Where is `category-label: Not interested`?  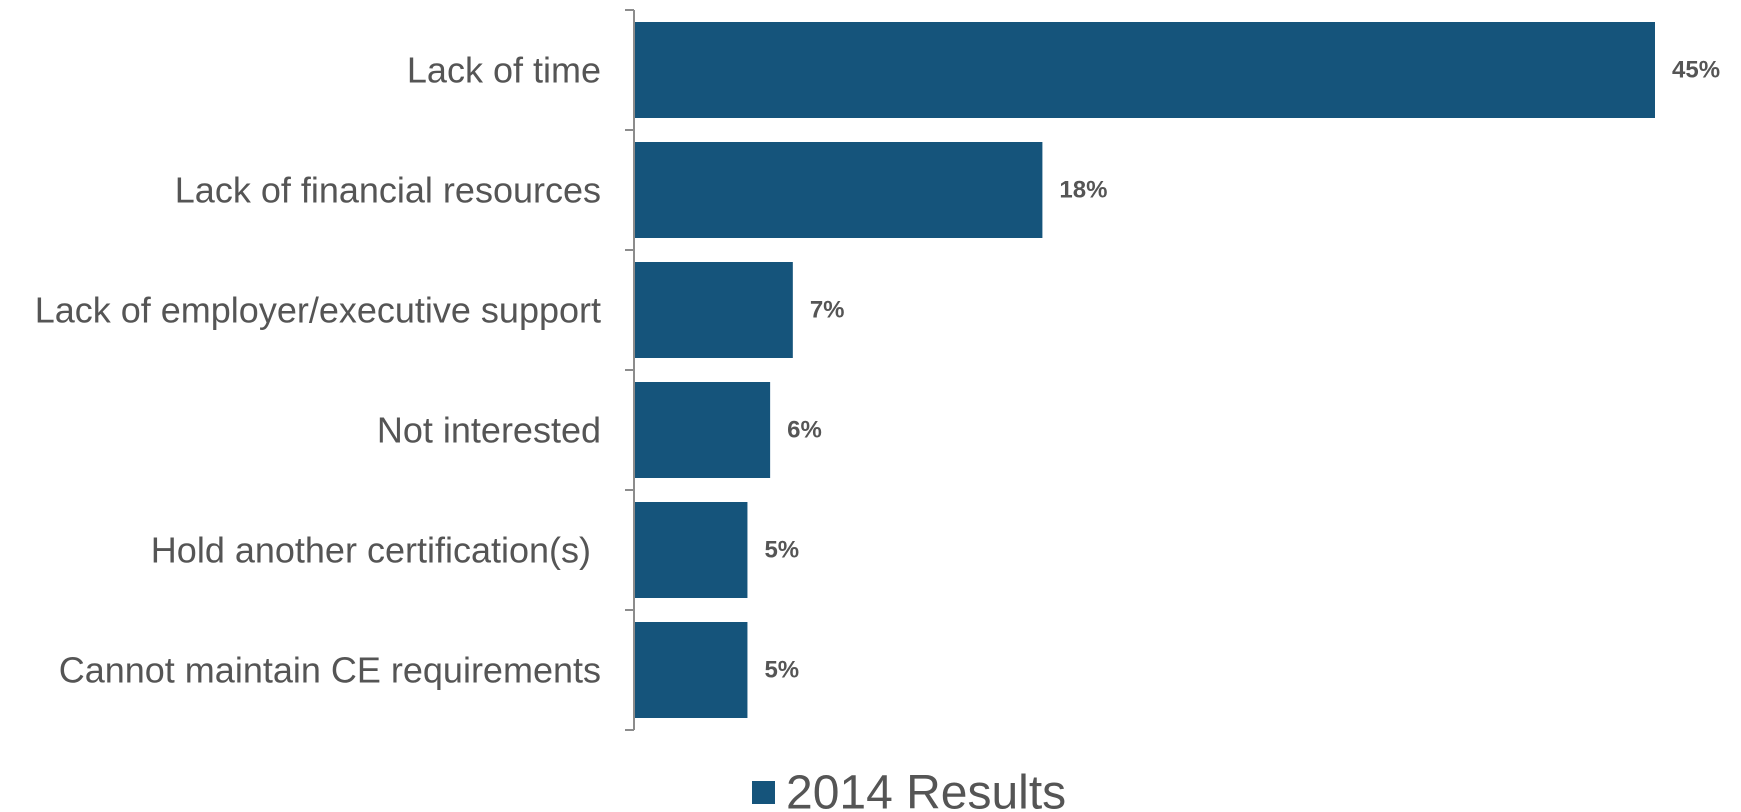
category-label: Not interested is located at coordinates (489, 430).